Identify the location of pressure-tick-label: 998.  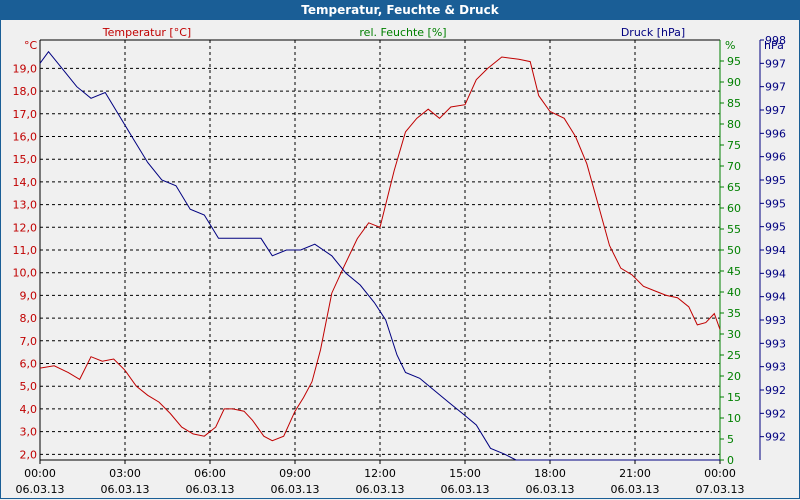
(775, 40).